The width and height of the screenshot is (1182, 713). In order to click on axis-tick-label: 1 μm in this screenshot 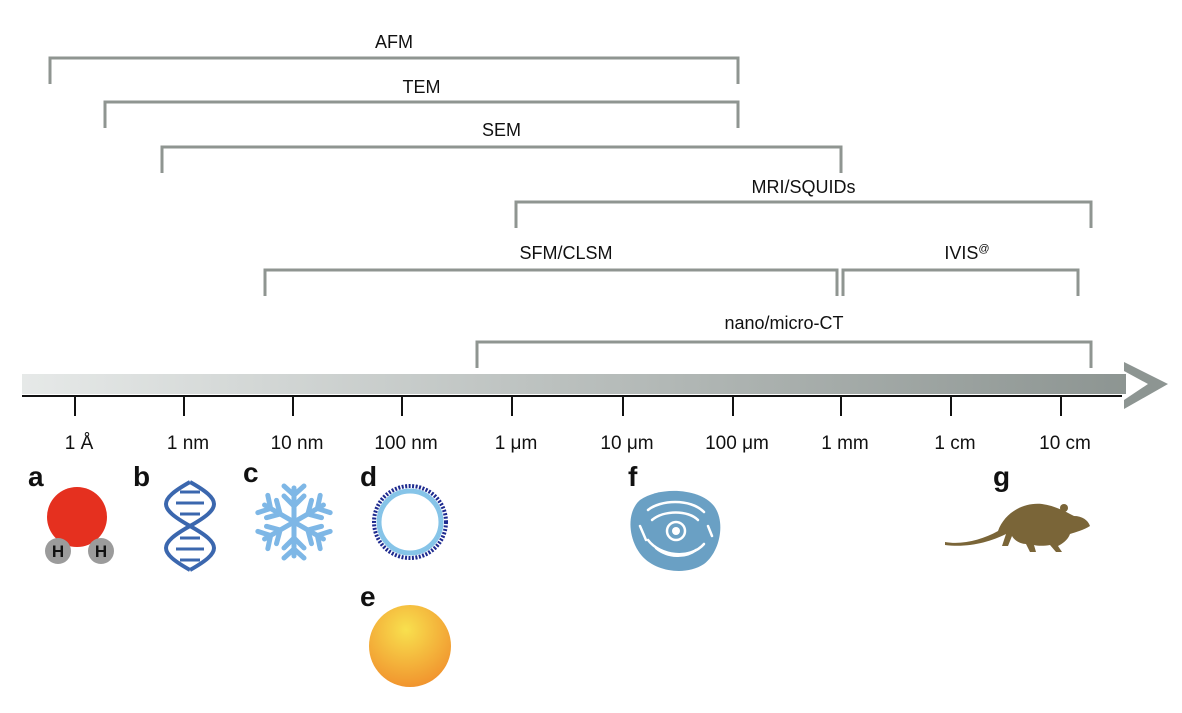, I will do `click(516, 443)`.